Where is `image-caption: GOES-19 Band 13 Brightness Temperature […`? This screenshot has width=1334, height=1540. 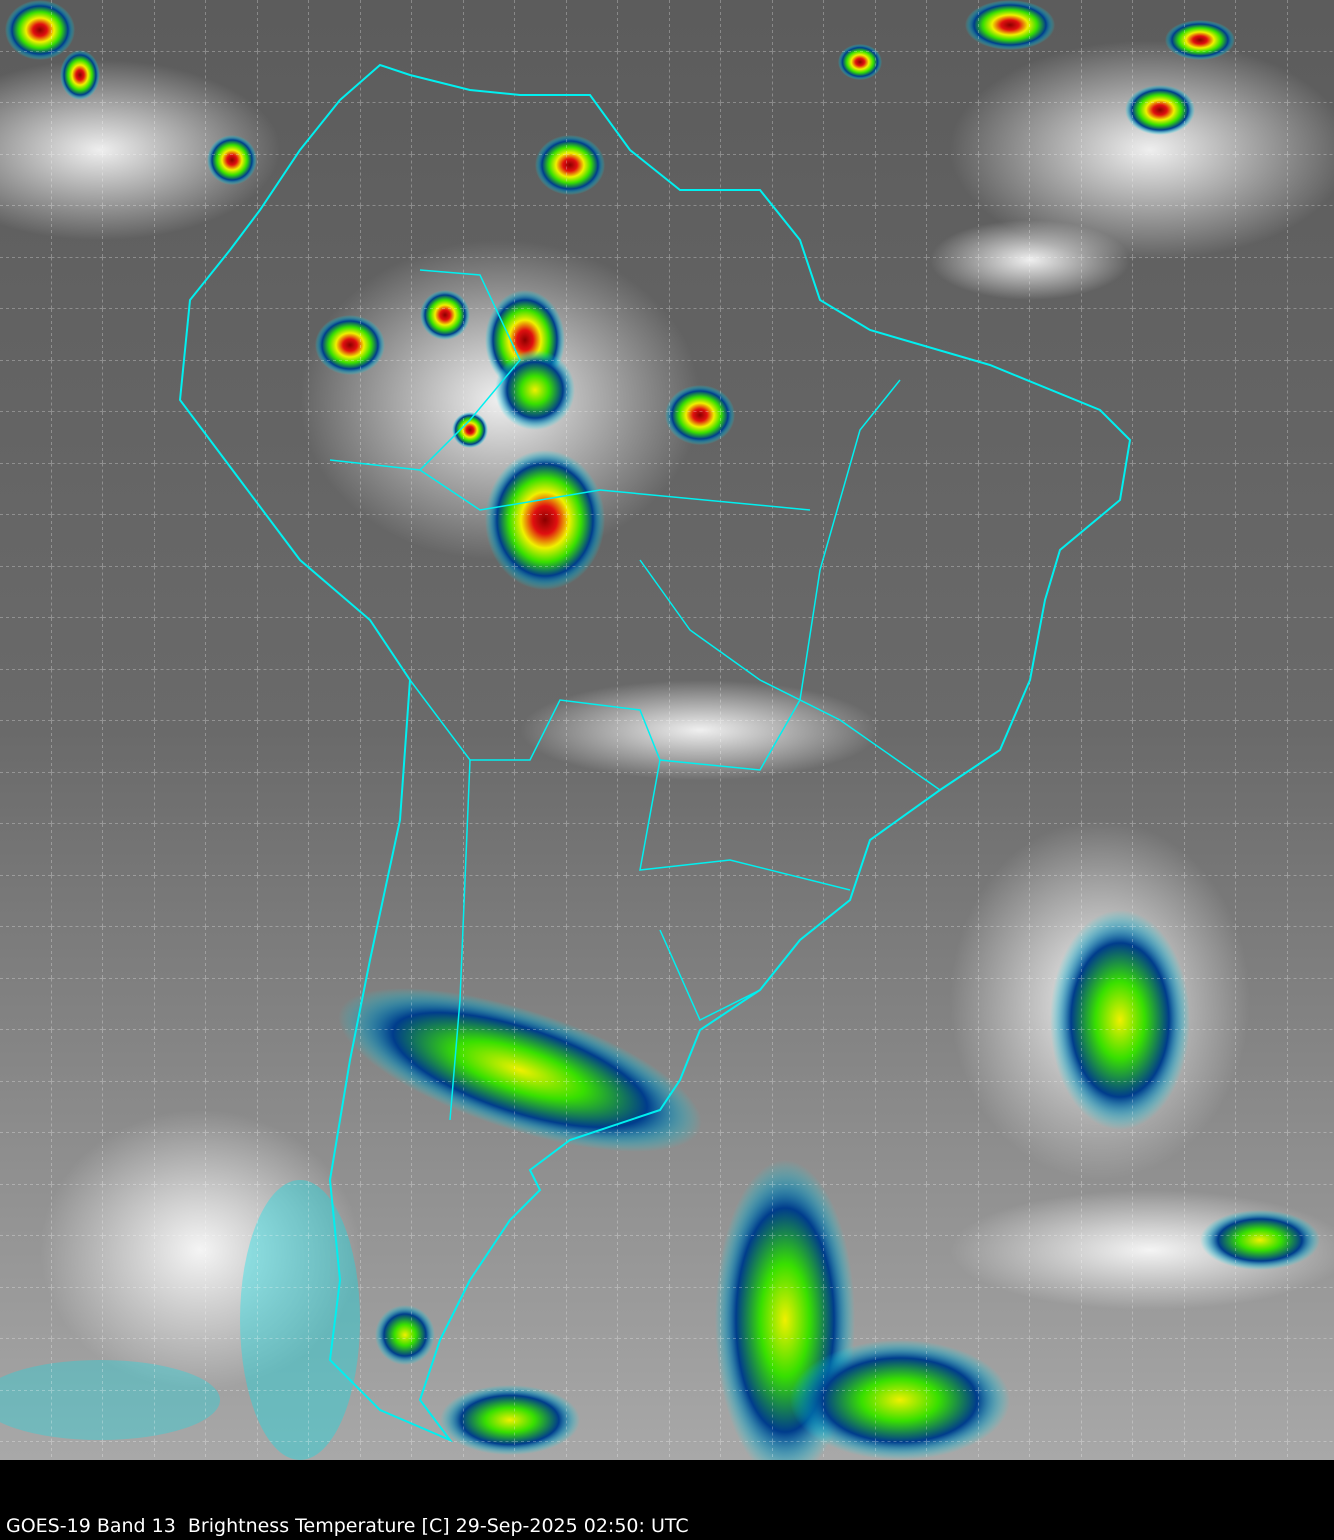
image-caption: GOES-19 Band 13 Brightness Temperature [… is located at coordinates (347, 1526).